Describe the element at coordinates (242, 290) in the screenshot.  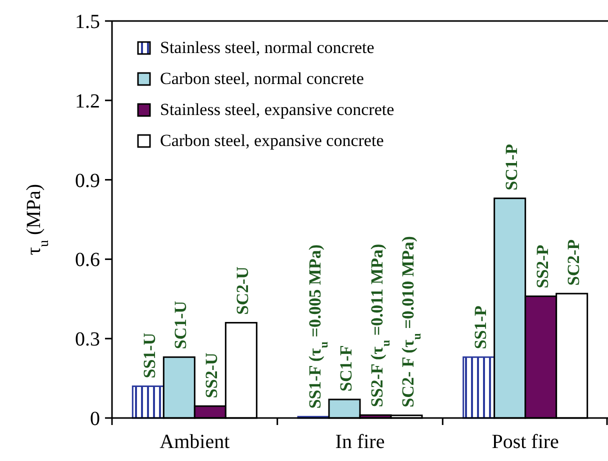
I see `data-label: SC2-U` at that location.